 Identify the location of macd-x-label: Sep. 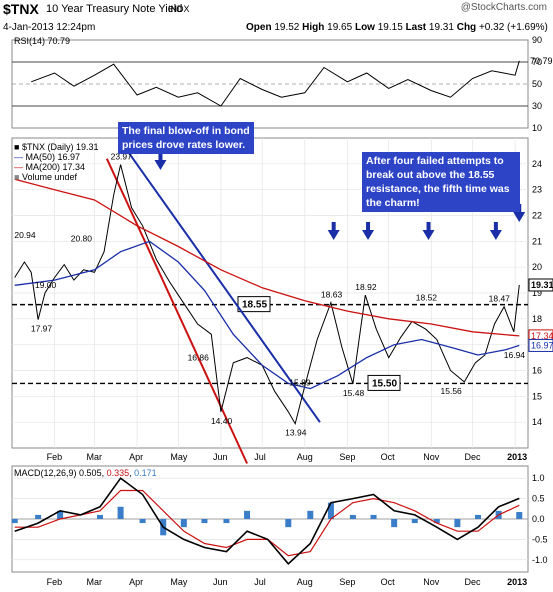
(347, 582).